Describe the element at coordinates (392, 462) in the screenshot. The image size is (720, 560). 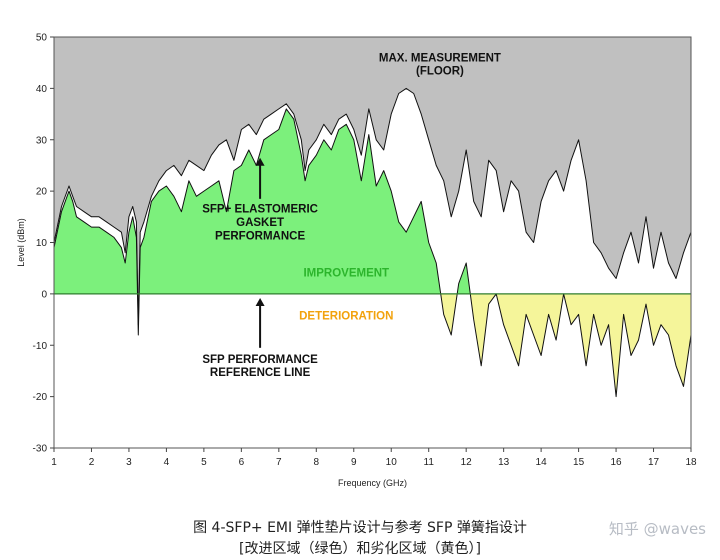
I see `x-tick-label: 10` at that location.